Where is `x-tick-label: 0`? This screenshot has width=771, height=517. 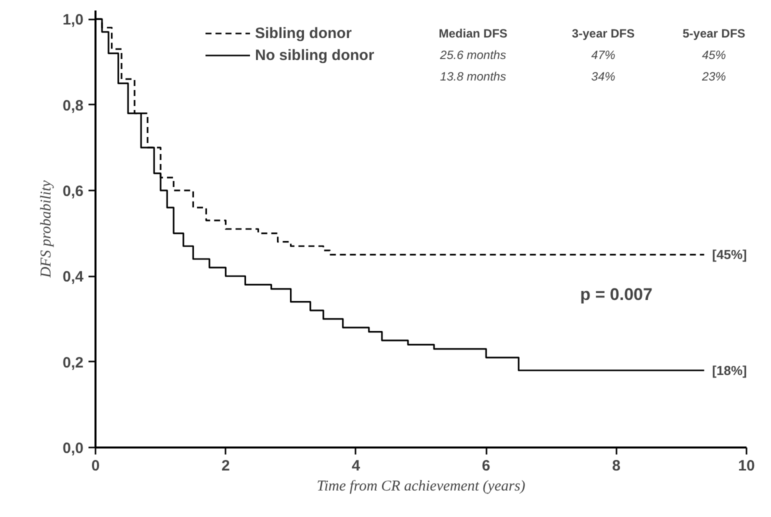 x-tick-label: 0 is located at coordinates (95, 466).